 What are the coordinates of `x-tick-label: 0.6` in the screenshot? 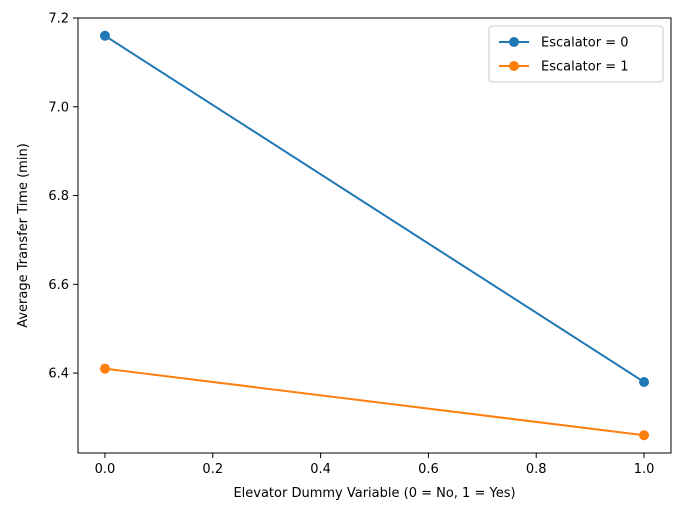 It's located at (428, 469).